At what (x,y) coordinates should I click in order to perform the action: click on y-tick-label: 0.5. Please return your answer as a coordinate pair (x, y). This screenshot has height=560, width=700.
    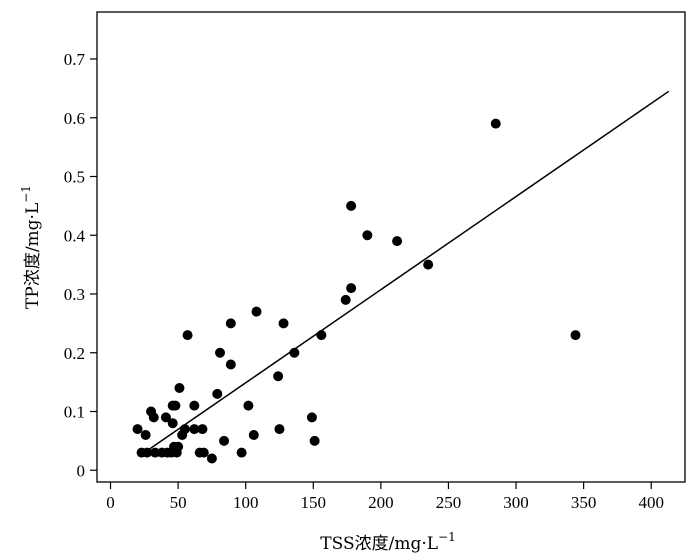
    Looking at the image, I should click on (74, 177).